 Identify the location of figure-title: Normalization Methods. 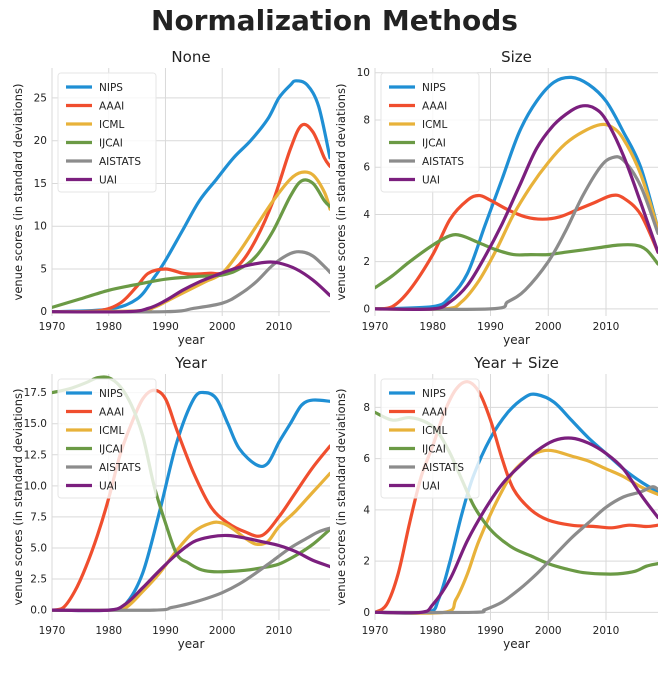
(334, 20).